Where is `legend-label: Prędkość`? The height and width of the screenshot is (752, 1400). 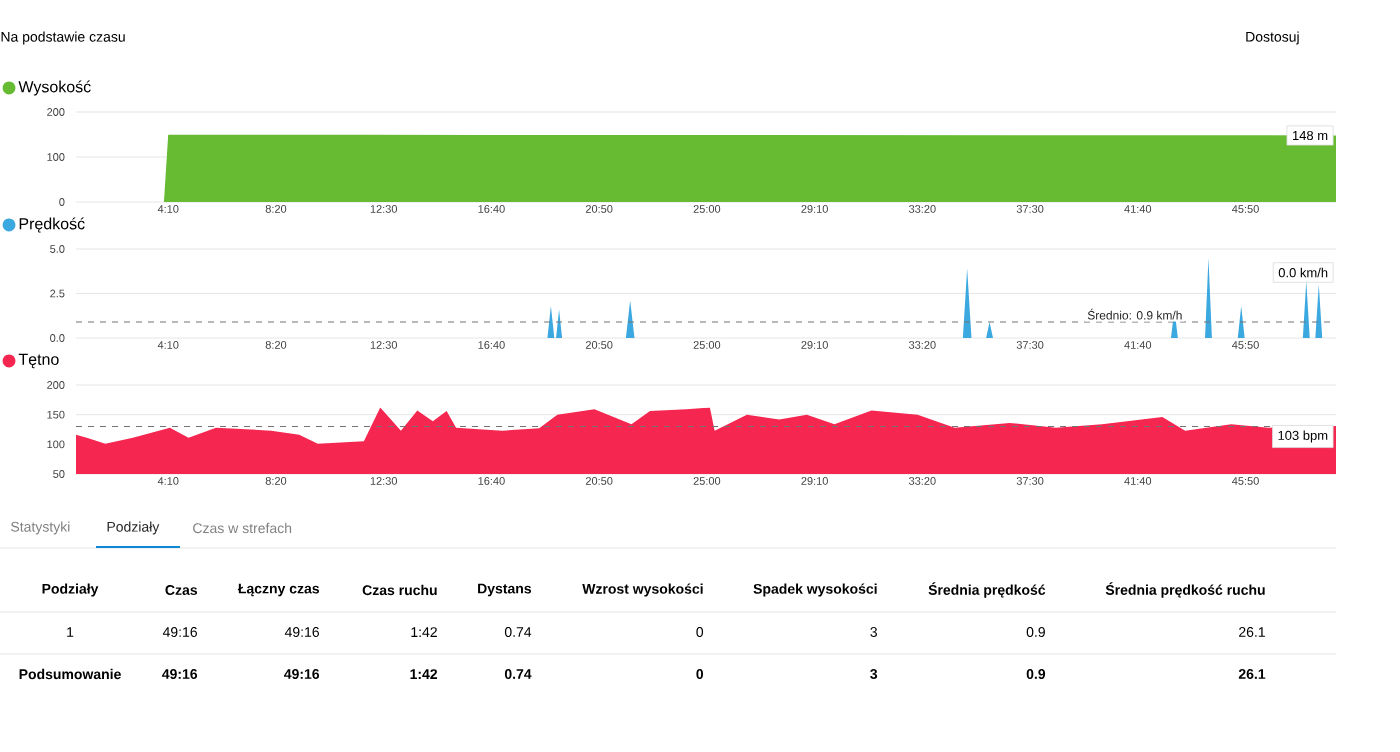
legend-label: Prędkość is located at coordinates (52, 225).